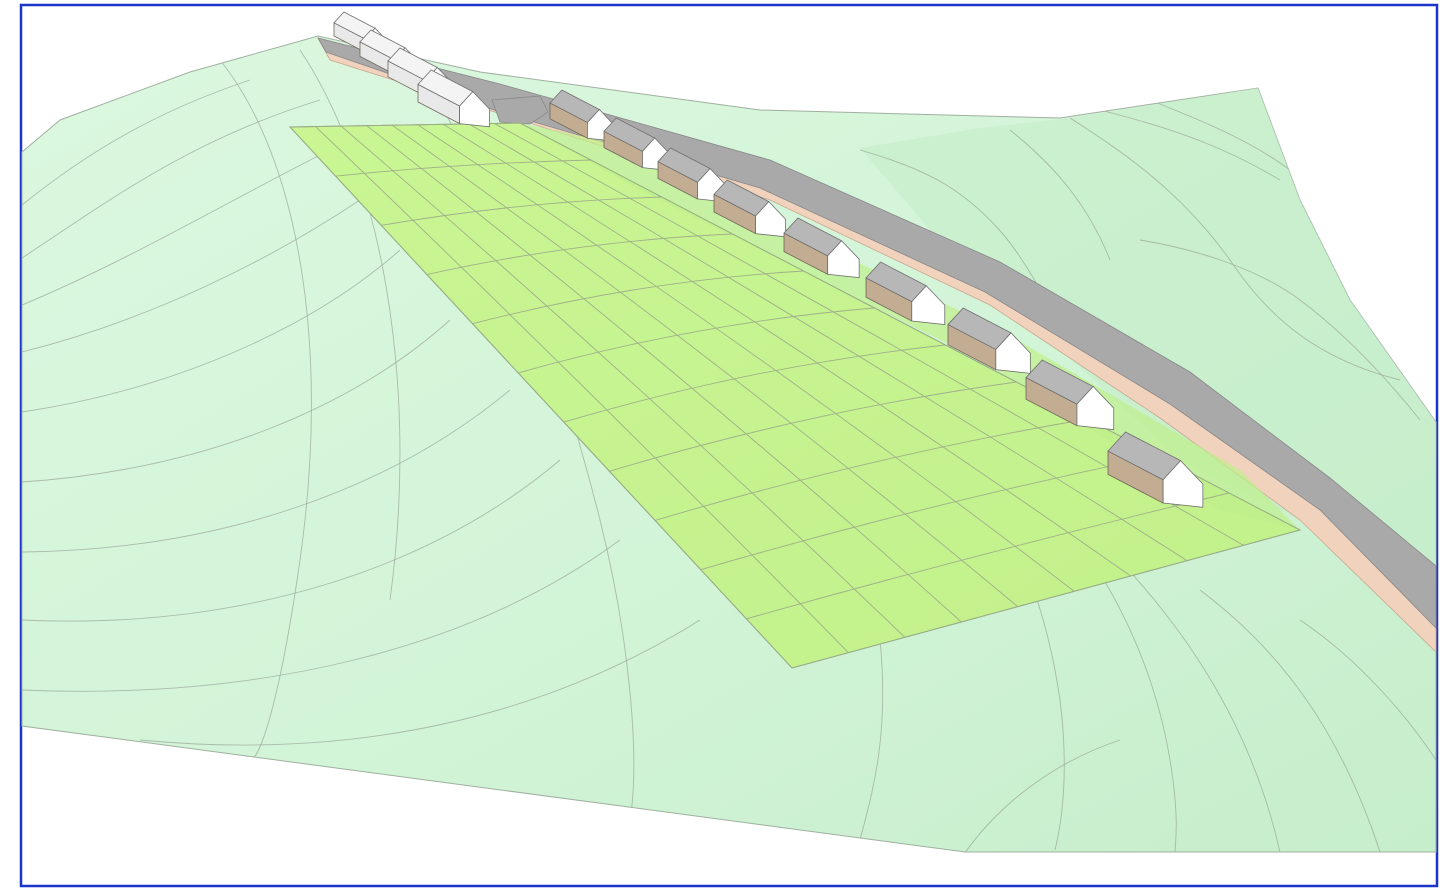  I want to click on existing-house, so click(453, 98).